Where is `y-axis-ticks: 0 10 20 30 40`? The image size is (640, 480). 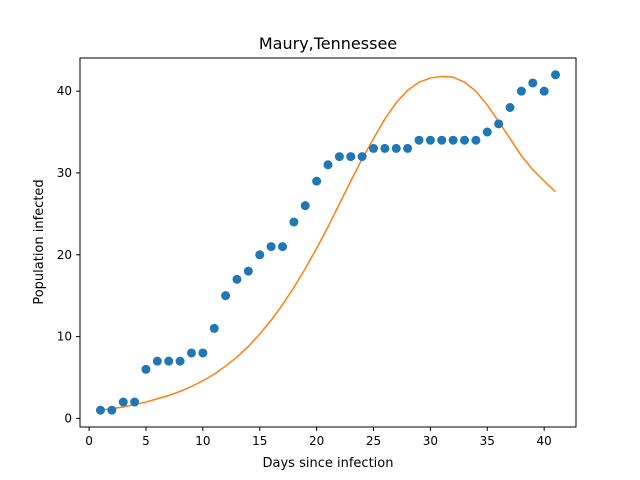
y-axis-ticks: 0 10 20 30 40 is located at coordinates (68, 254).